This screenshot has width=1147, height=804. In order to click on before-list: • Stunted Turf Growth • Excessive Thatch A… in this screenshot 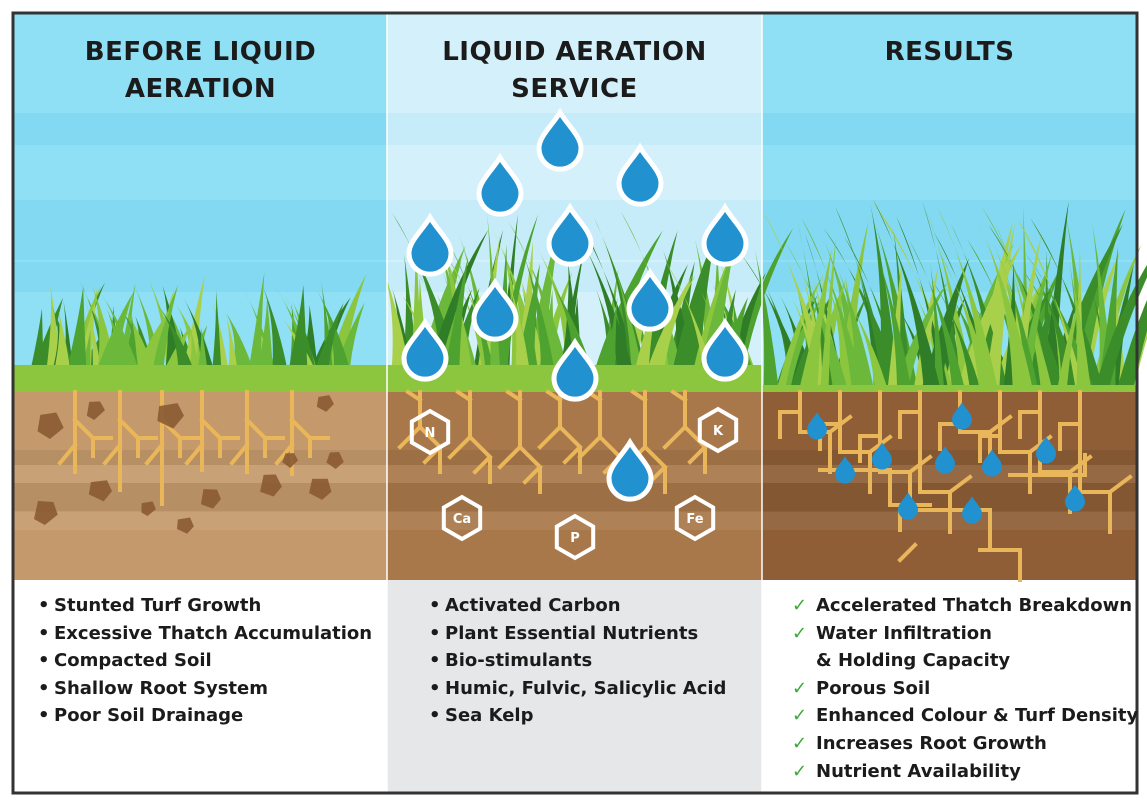, I will do `click(205, 661)`.